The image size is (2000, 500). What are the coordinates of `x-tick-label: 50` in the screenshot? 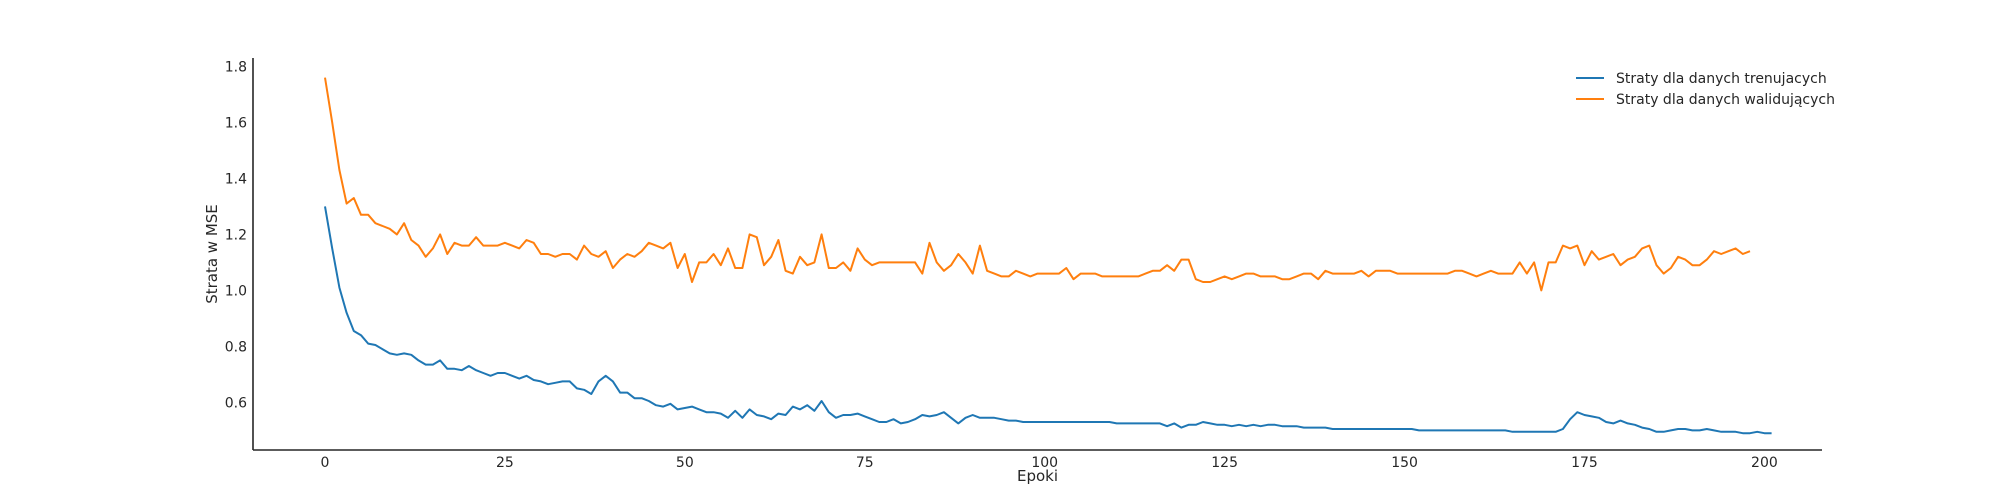 It's located at (685, 463).